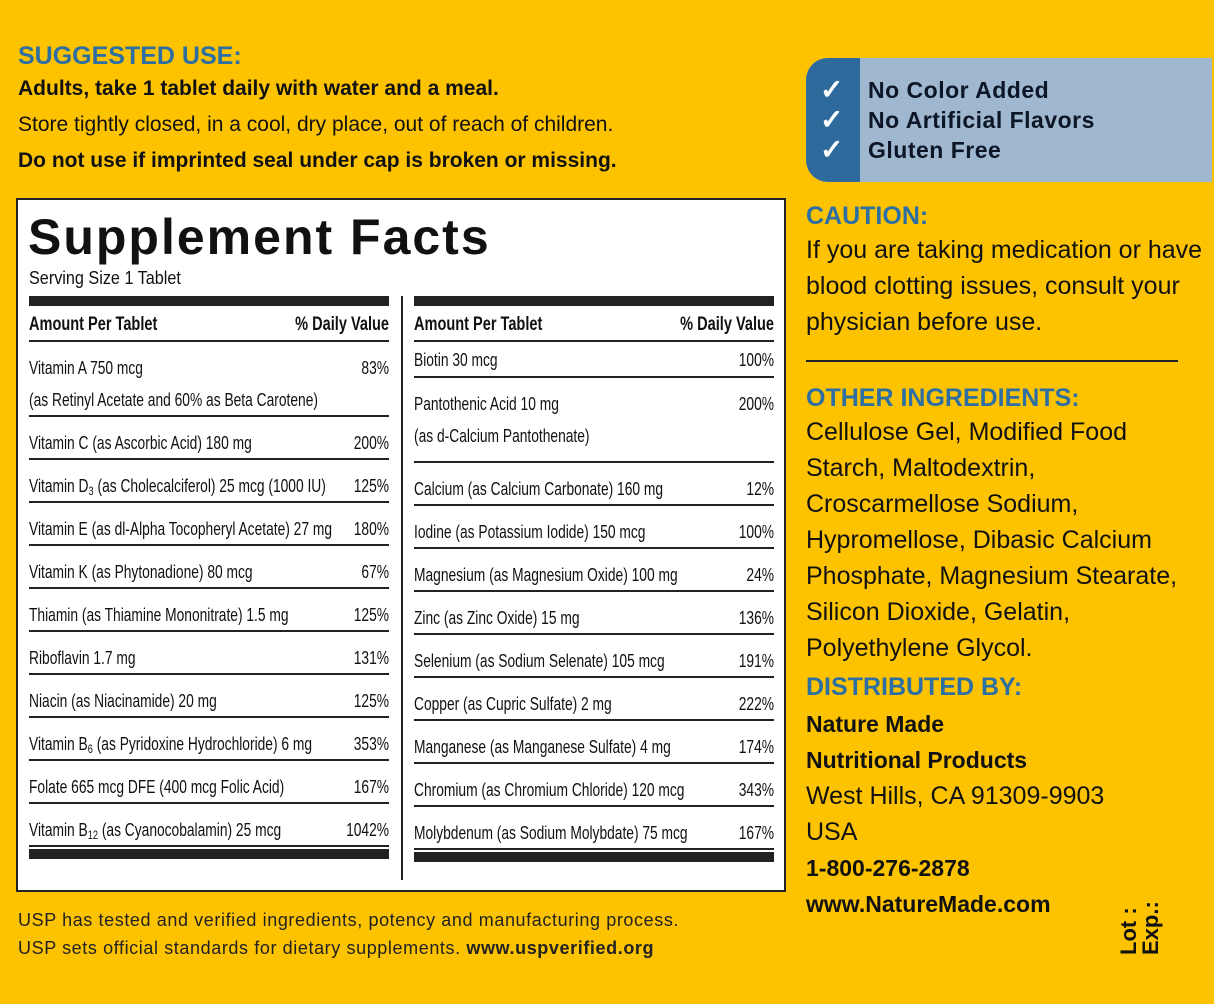 This screenshot has width=1214, height=1004. Describe the element at coordinates (130, 56) in the screenshot. I see `suggested-use-heading: SUGGESTED USE:` at that location.